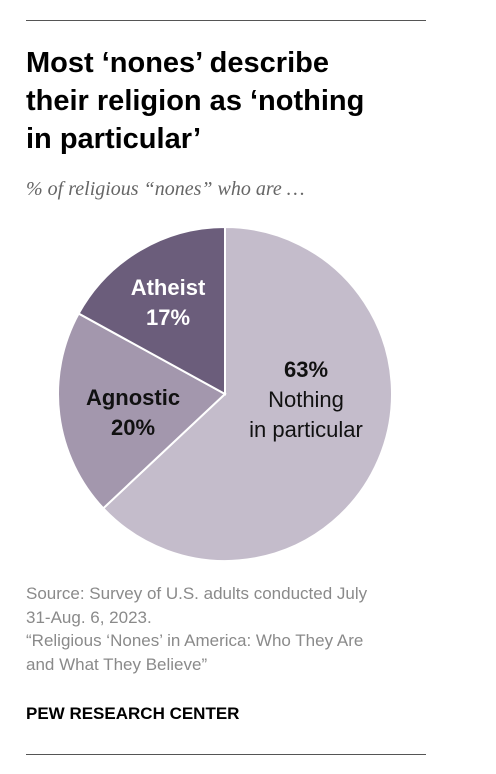 Image resolution: width=496 pixels, height=774 pixels. What do you see at coordinates (226, 20) in the screenshot?
I see `top-rule` at bounding box center [226, 20].